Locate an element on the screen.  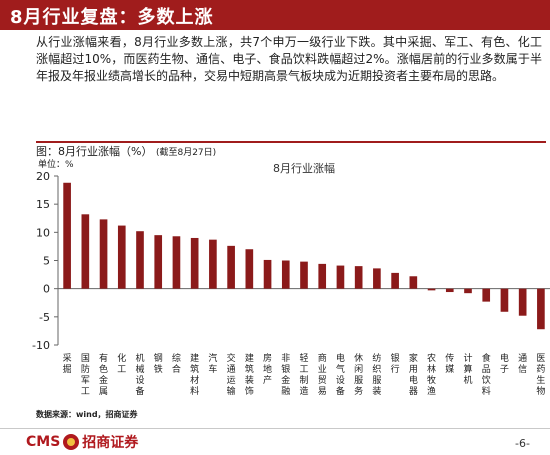
x-category-label: 商业贸易 is located at coordinates (322, 374).